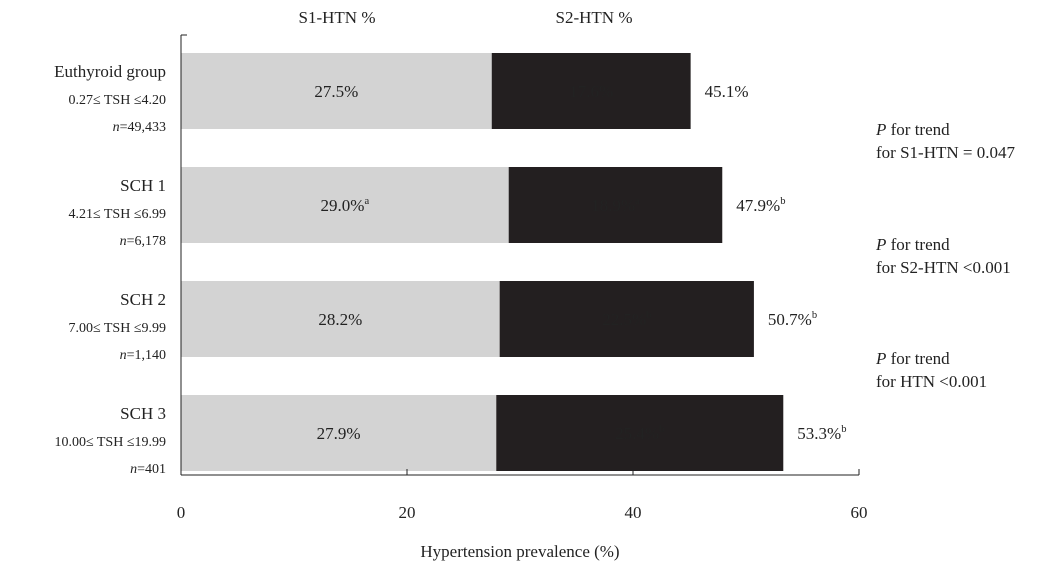  Describe the element at coordinates (594, 17) in the screenshot. I see `legend-s2-htn: S2-HTN %` at that location.